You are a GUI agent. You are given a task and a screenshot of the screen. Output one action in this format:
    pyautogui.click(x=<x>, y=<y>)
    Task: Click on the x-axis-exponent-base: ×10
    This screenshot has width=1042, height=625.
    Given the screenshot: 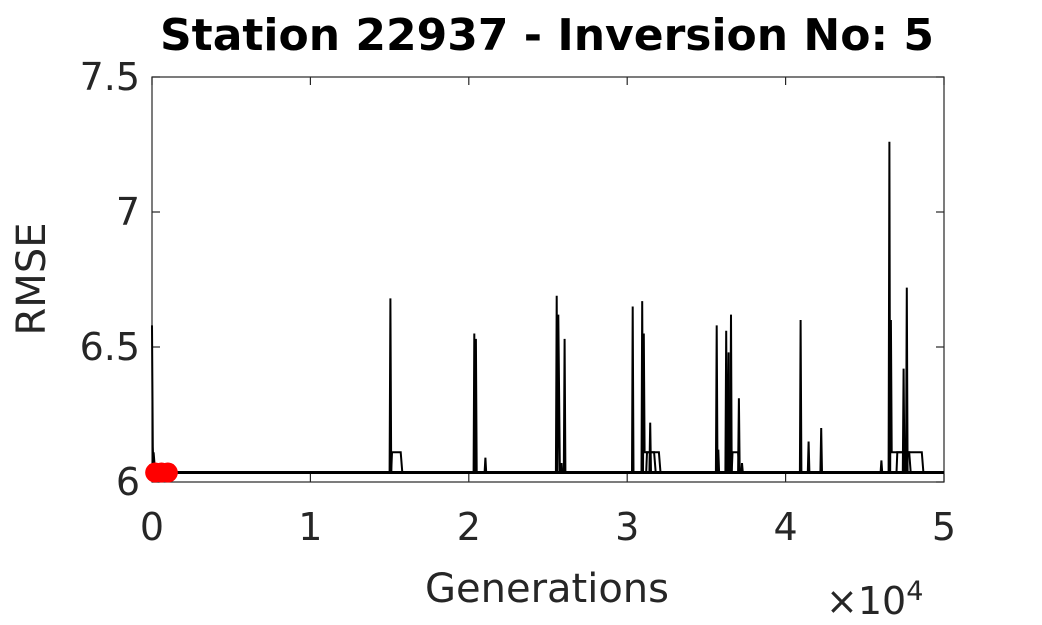 What is the action you would take?
    pyautogui.click(x=866, y=601)
    